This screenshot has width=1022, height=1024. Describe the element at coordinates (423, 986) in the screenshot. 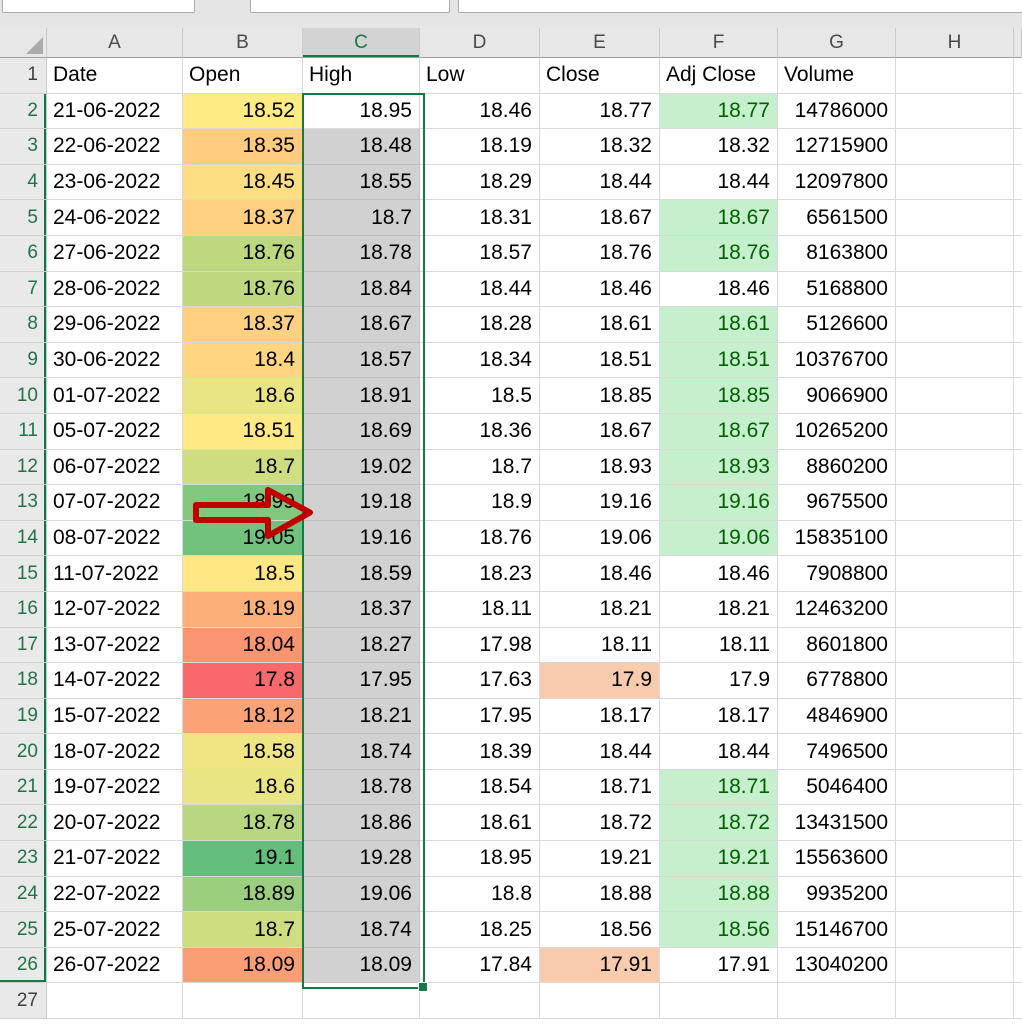

I see `fill-handle` at that location.